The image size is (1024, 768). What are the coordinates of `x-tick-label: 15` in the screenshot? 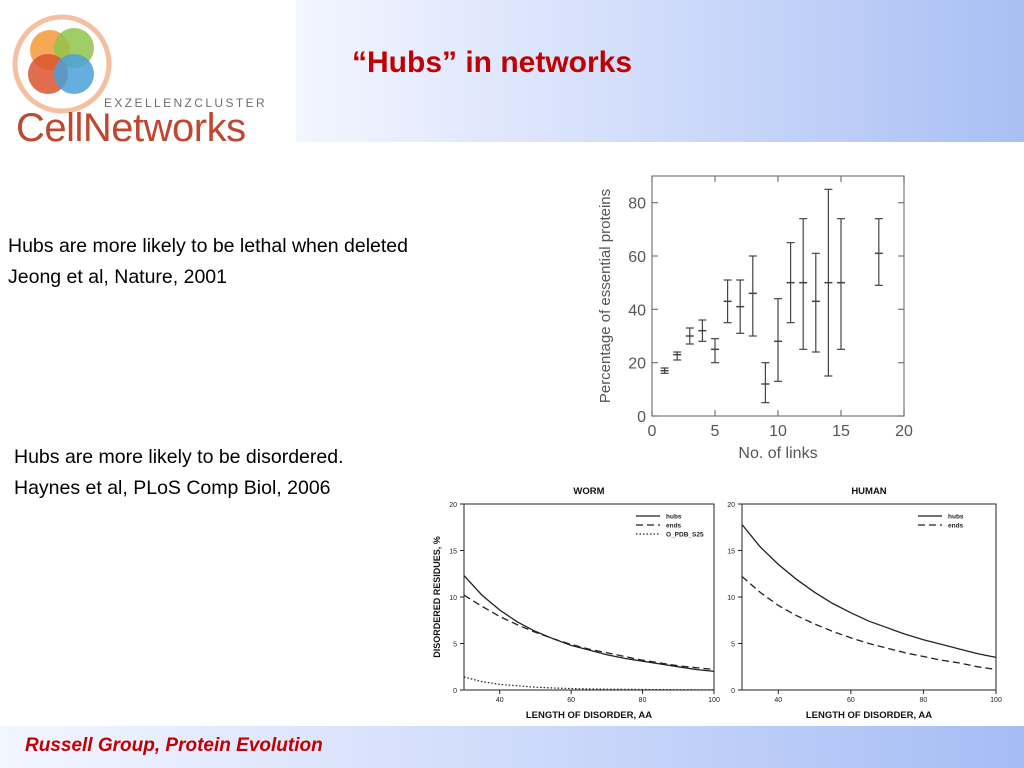 It's located at (841, 431).